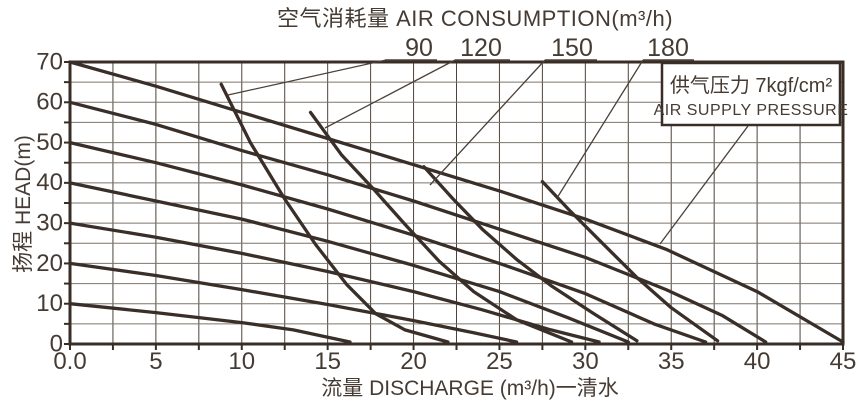 The height and width of the screenshot is (407, 868). Describe the element at coordinates (470, 388) in the screenshot. I see `x-axis-label: 流量 DISCHARGE (m³/h)一清水` at that location.